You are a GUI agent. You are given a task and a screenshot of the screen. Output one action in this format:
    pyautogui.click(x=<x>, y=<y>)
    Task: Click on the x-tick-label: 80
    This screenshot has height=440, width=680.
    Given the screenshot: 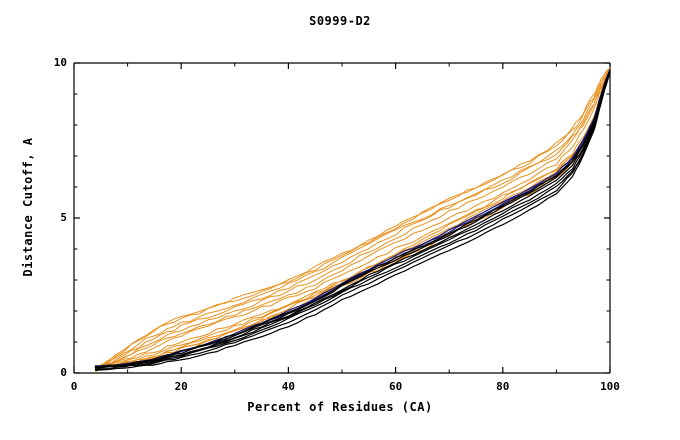 What is the action you would take?
    pyautogui.click(x=503, y=386)
    